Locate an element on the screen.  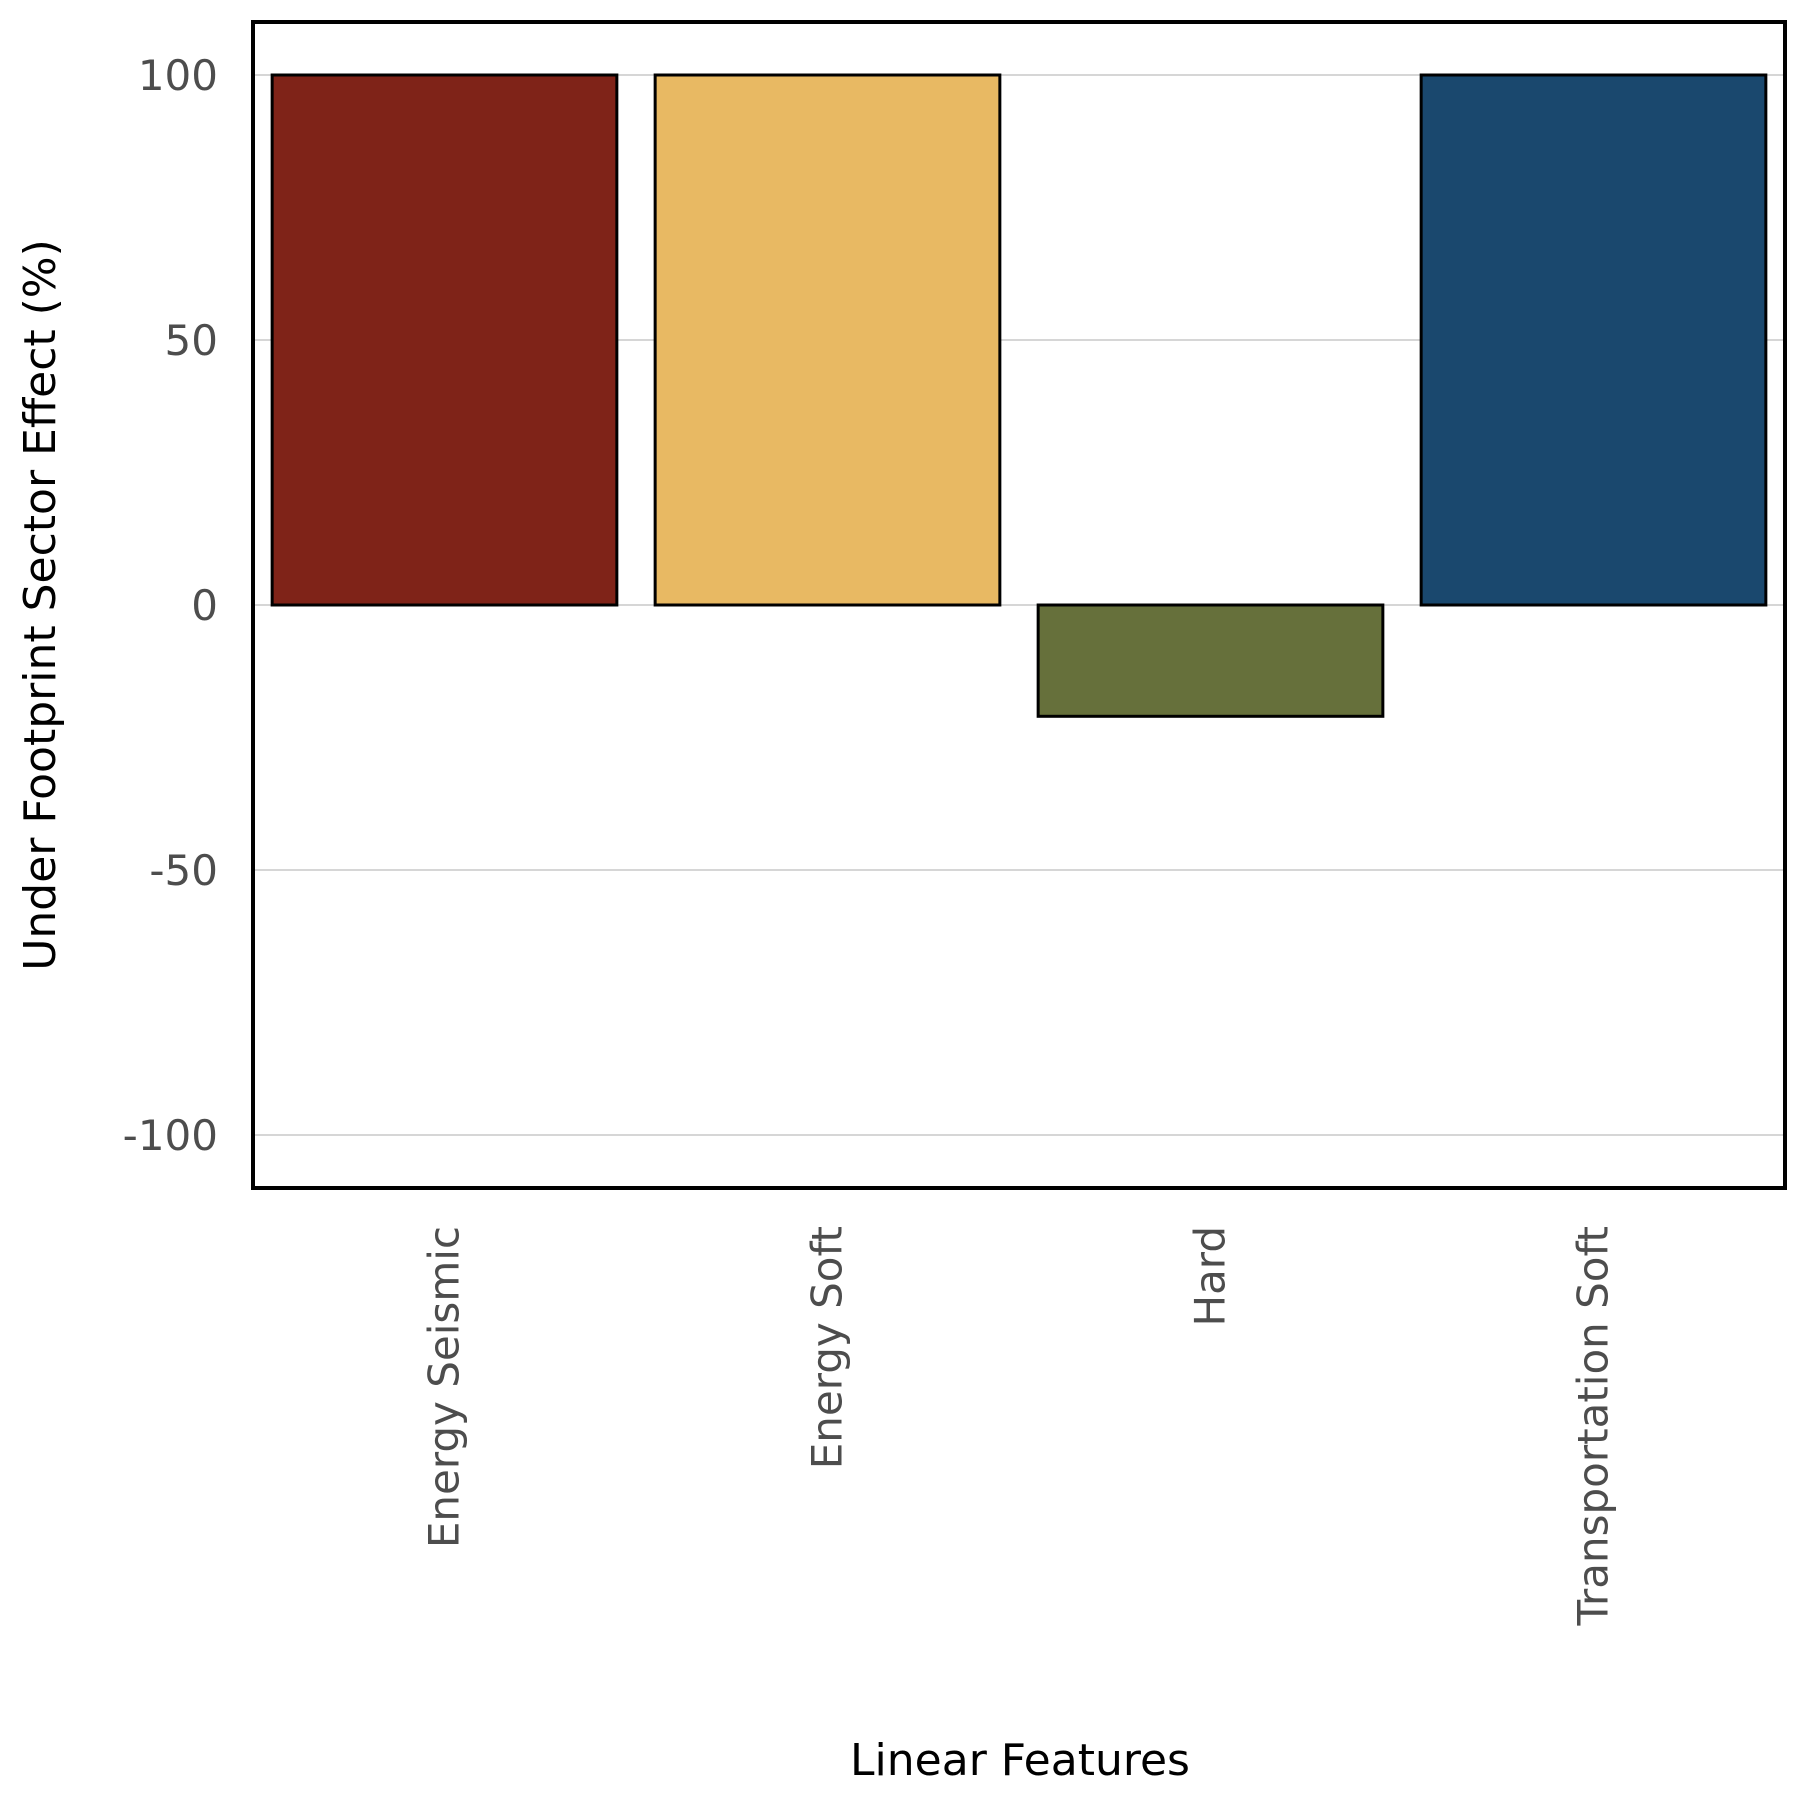
x-tick-label: Energy Seismic is located at coordinates (444, 1387).